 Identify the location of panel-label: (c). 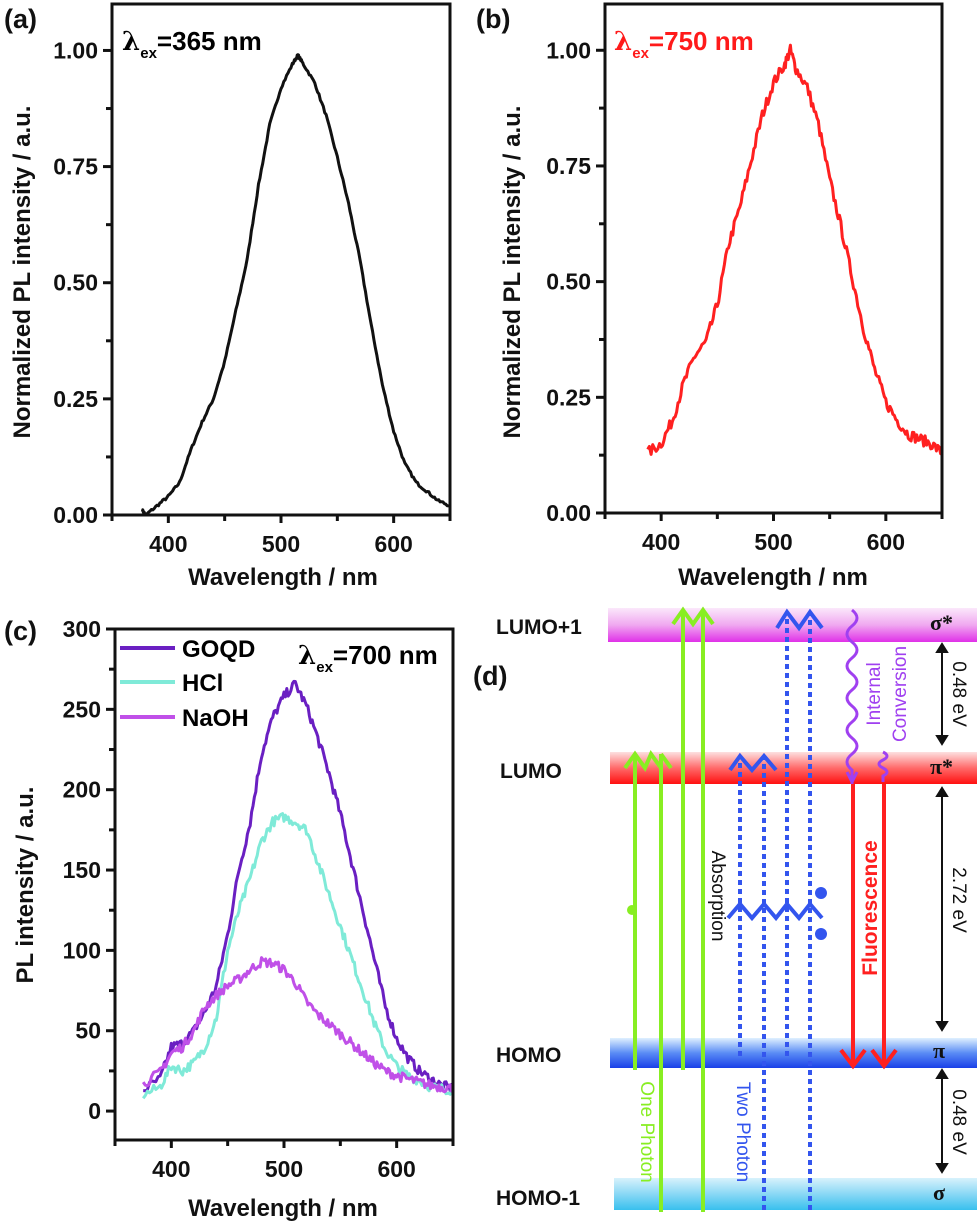
(20, 631).